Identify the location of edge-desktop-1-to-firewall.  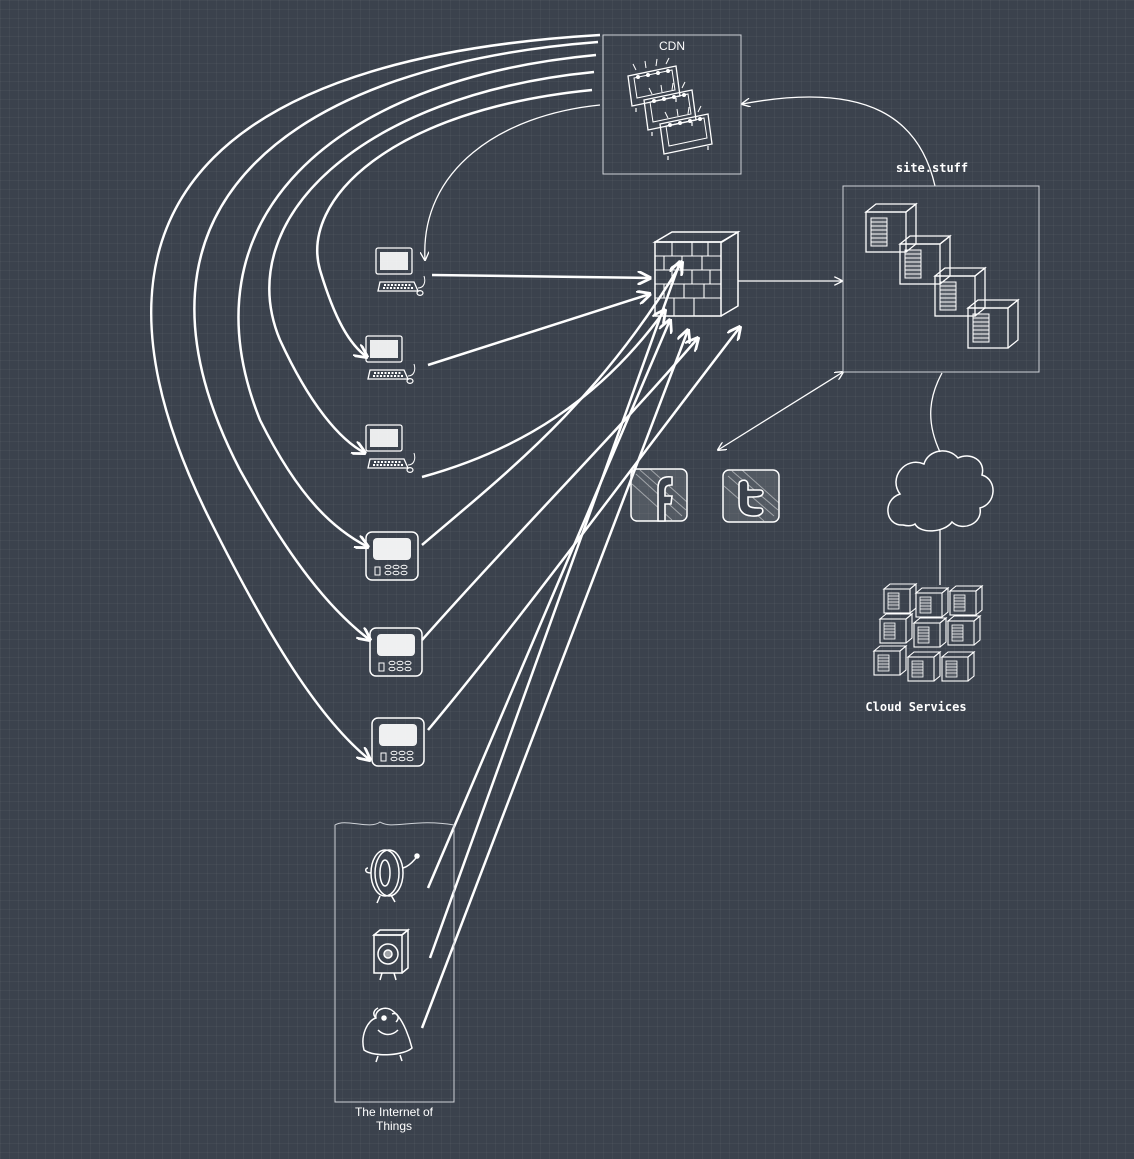
(540, 276).